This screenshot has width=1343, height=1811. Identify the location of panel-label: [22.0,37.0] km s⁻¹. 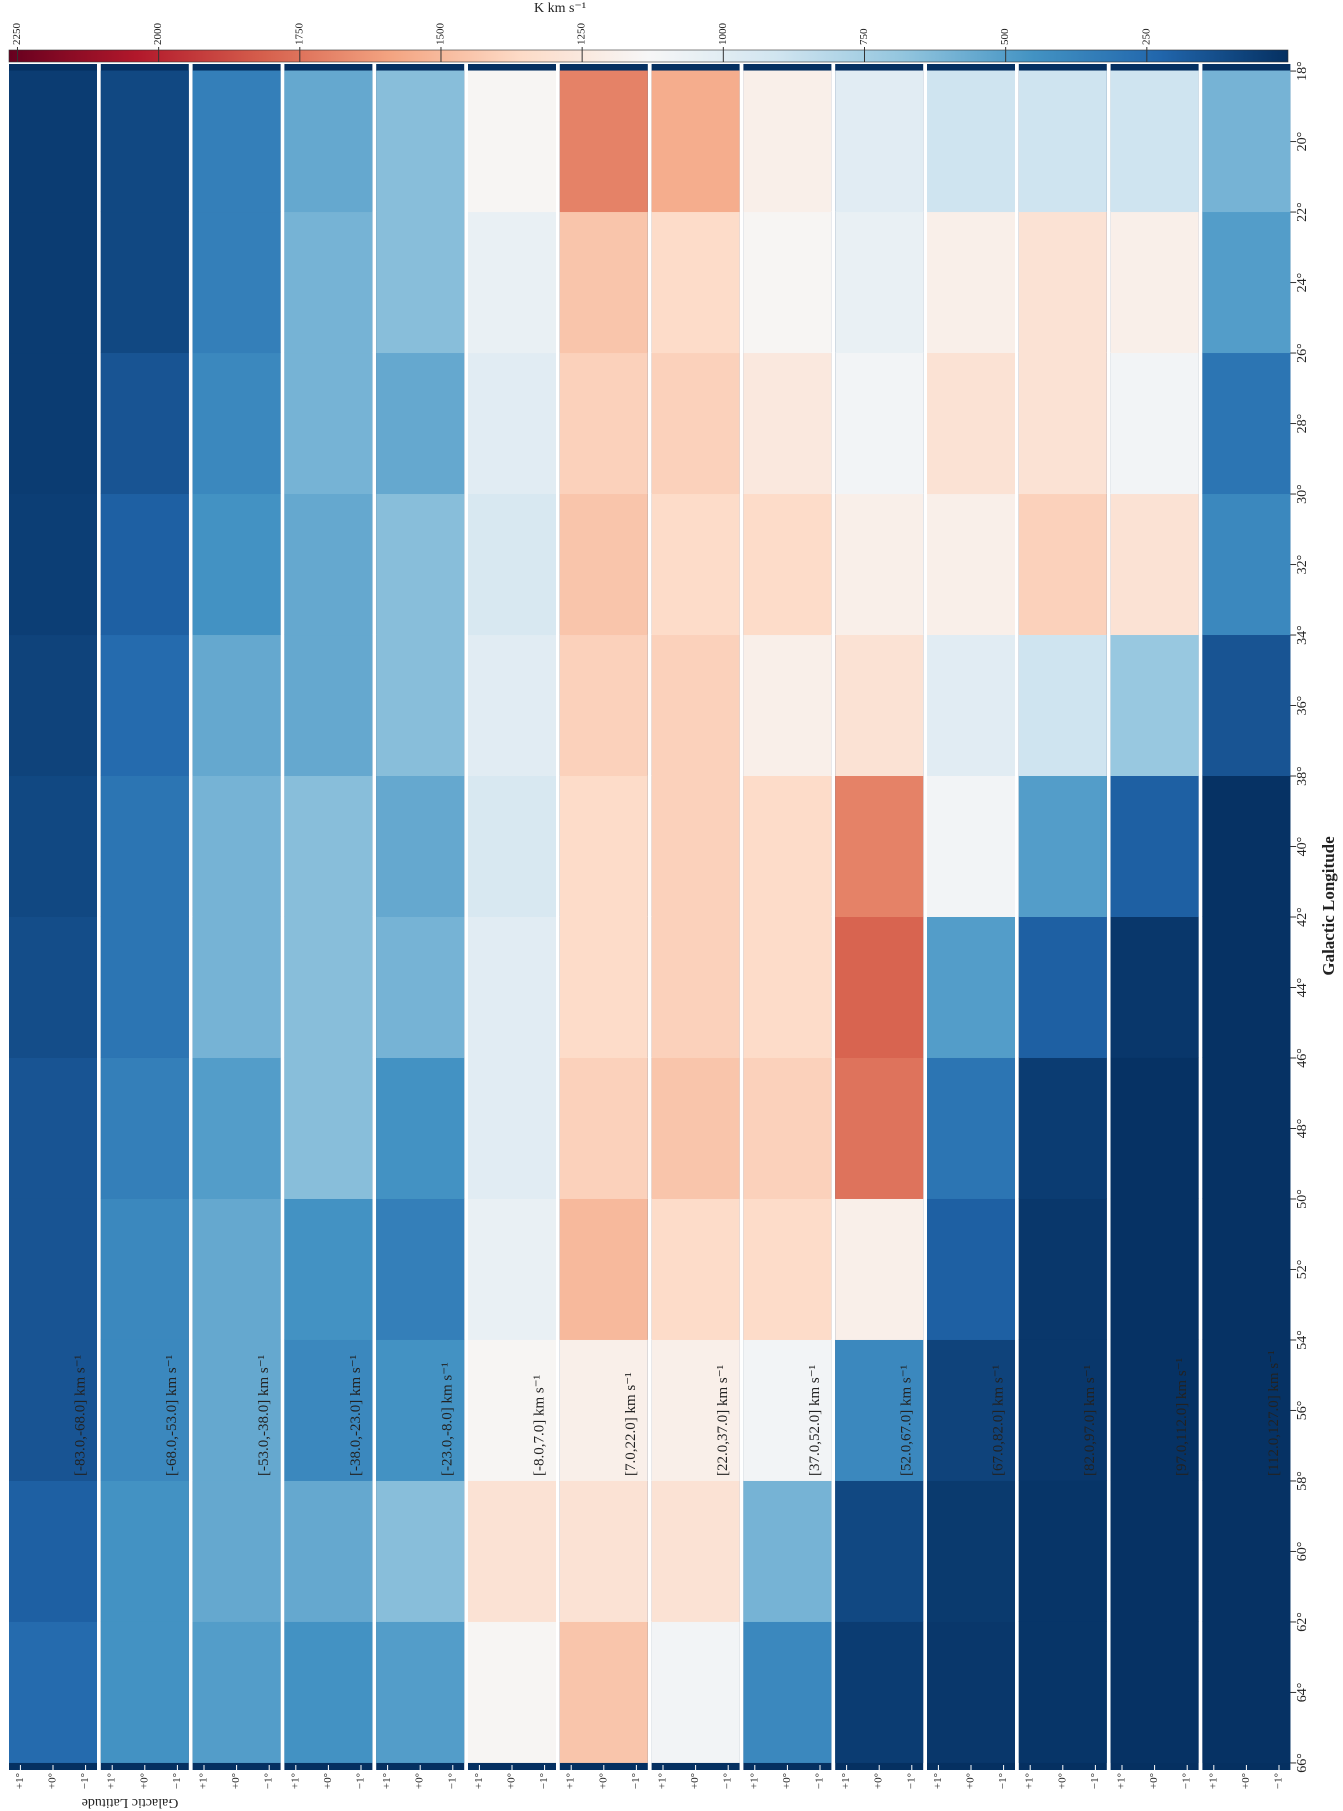
(723, 1420).